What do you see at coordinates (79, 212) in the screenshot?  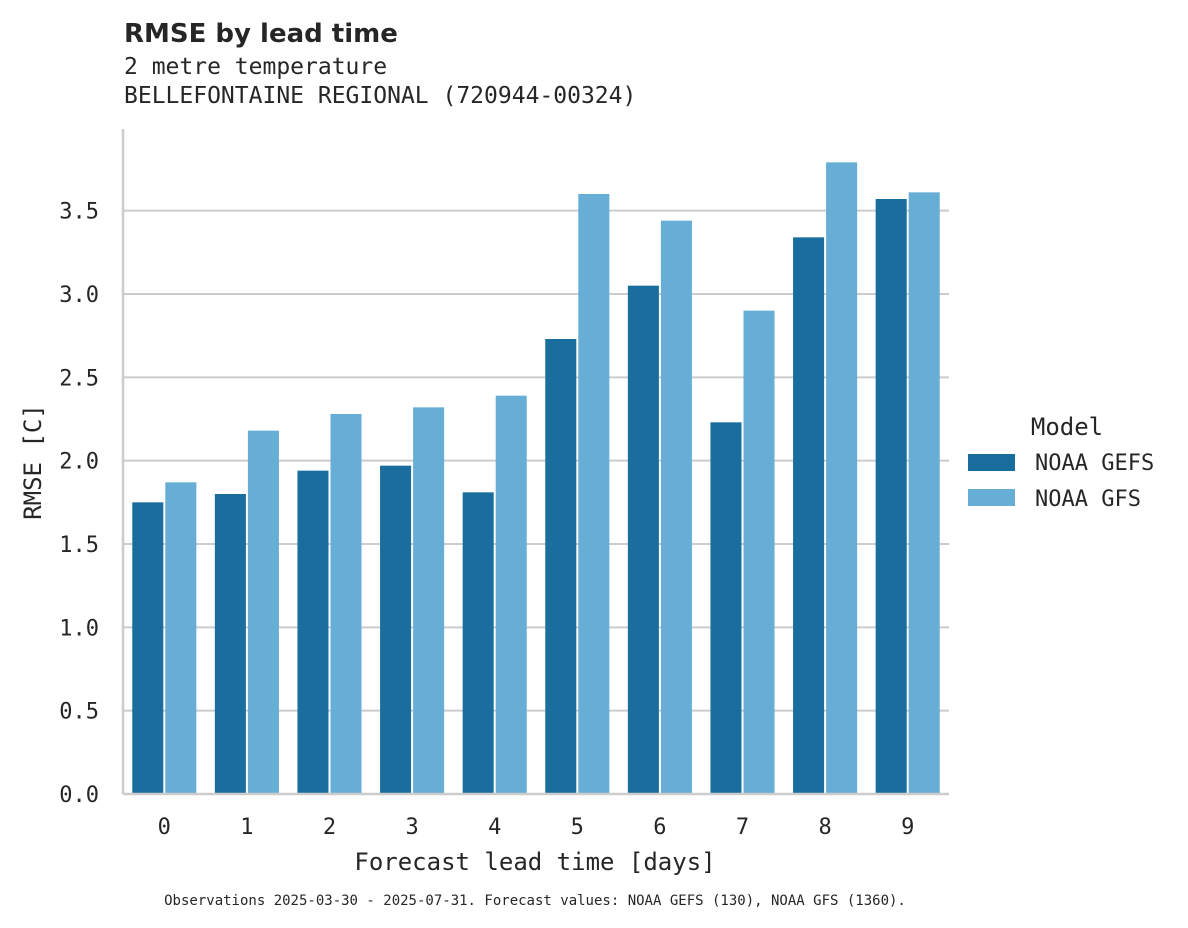 I see `y-tick-label: 3.5` at bounding box center [79, 212].